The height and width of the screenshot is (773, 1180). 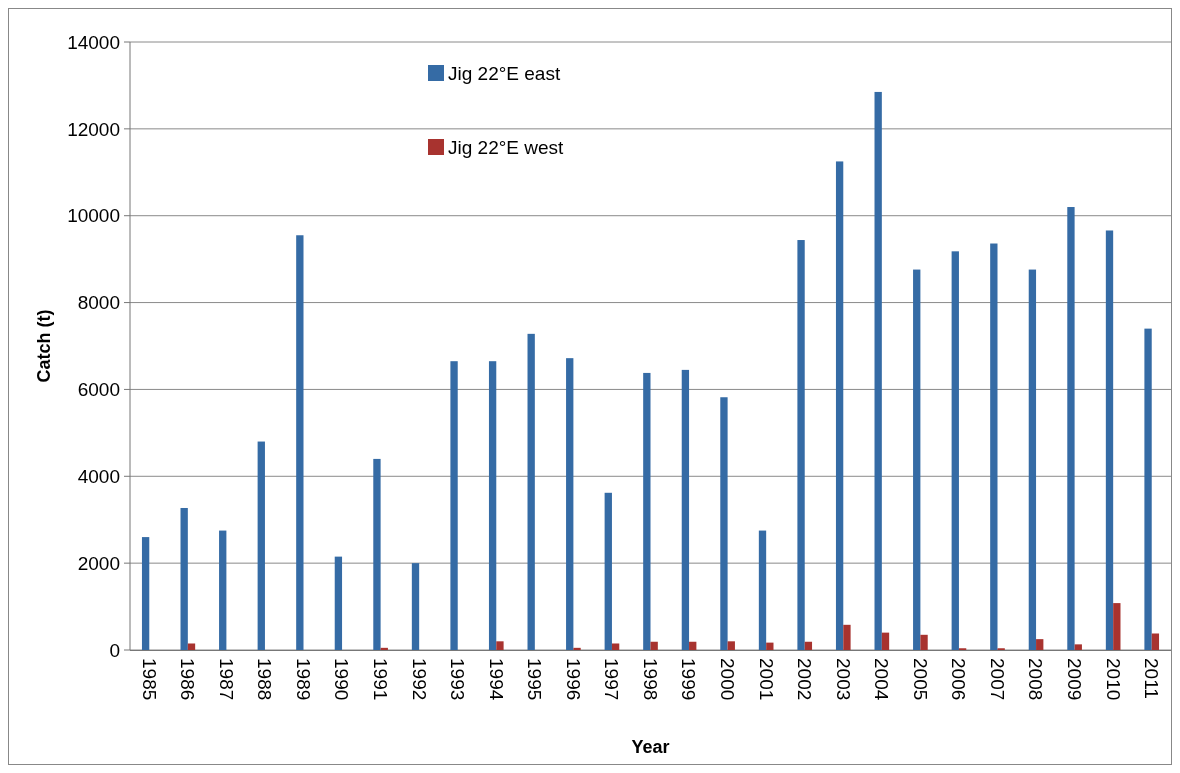 What do you see at coordinates (93, 129) in the screenshot?
I see `y-tick-label: 12000` at bounding box center [93, 129].